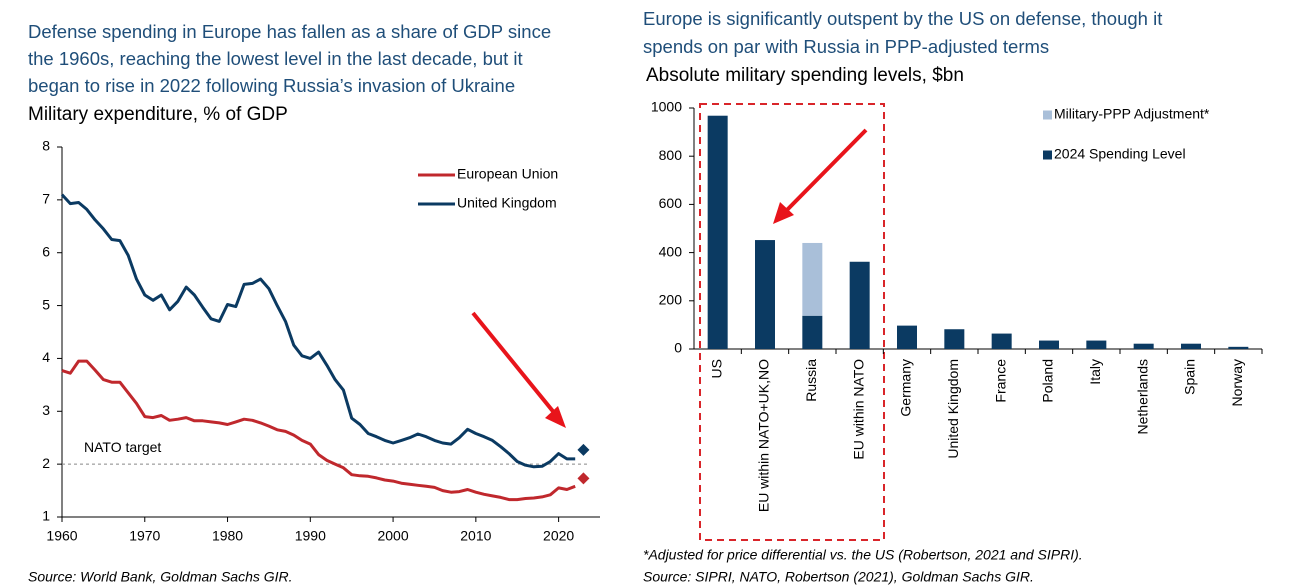 The height and width of the screenshot is (588, 1290). I want to click on x-tick-label: US, so click(716, 368).